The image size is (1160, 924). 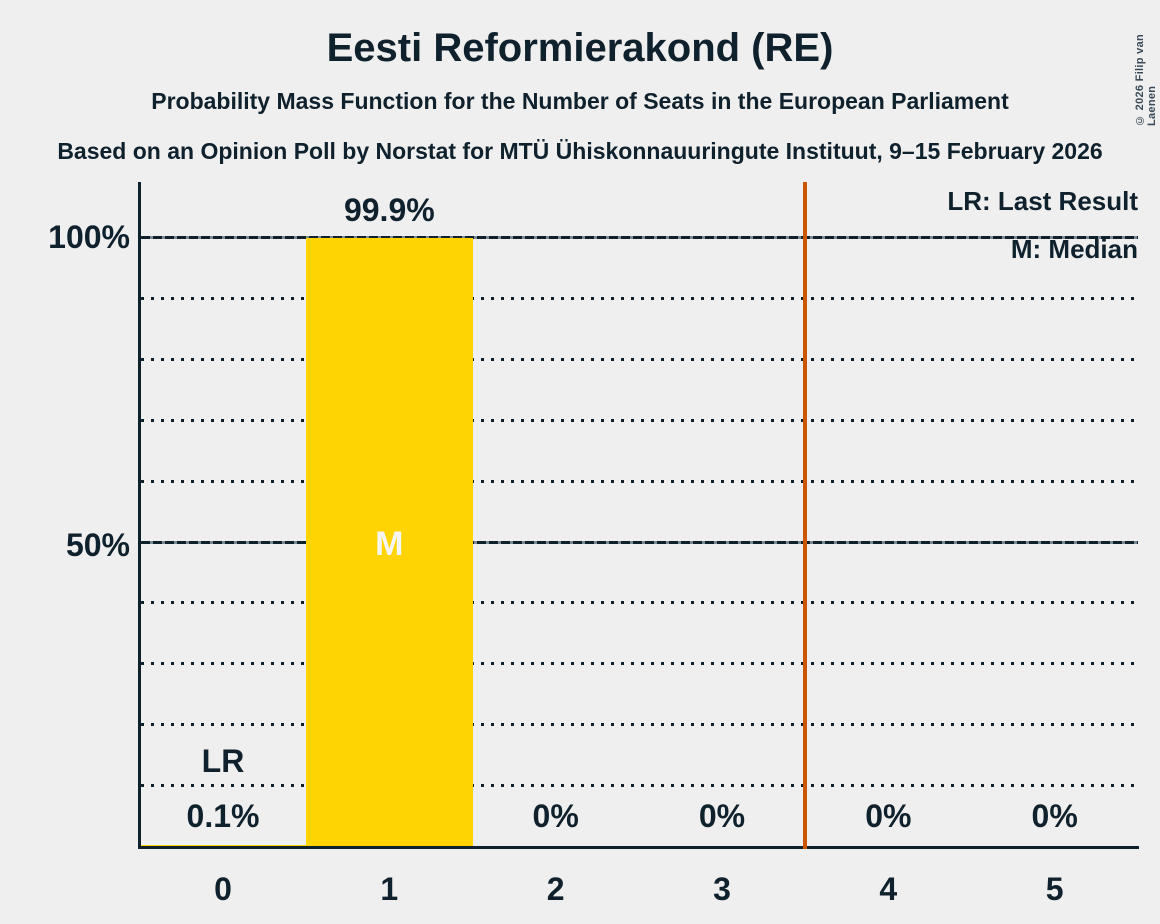 I want to click on gridline-30pct, so click(x=639, y=664).